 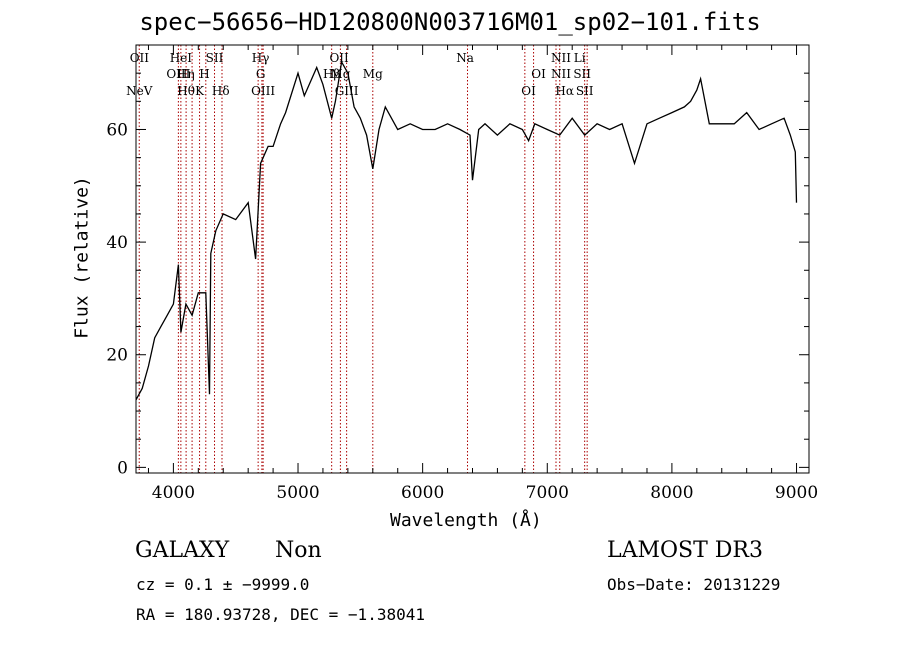 I want to click on y-tick-label: 60, so click(x=117, y=130).